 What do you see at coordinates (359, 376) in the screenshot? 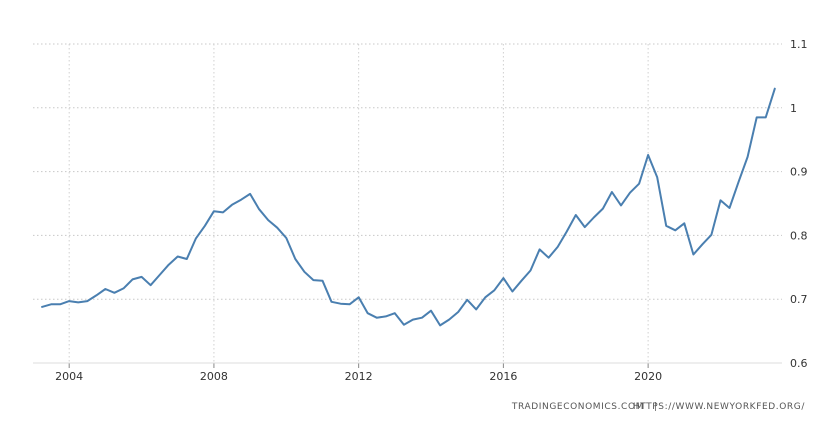
I see `x-tick-label: 2012` at bounding box center [359, 376].